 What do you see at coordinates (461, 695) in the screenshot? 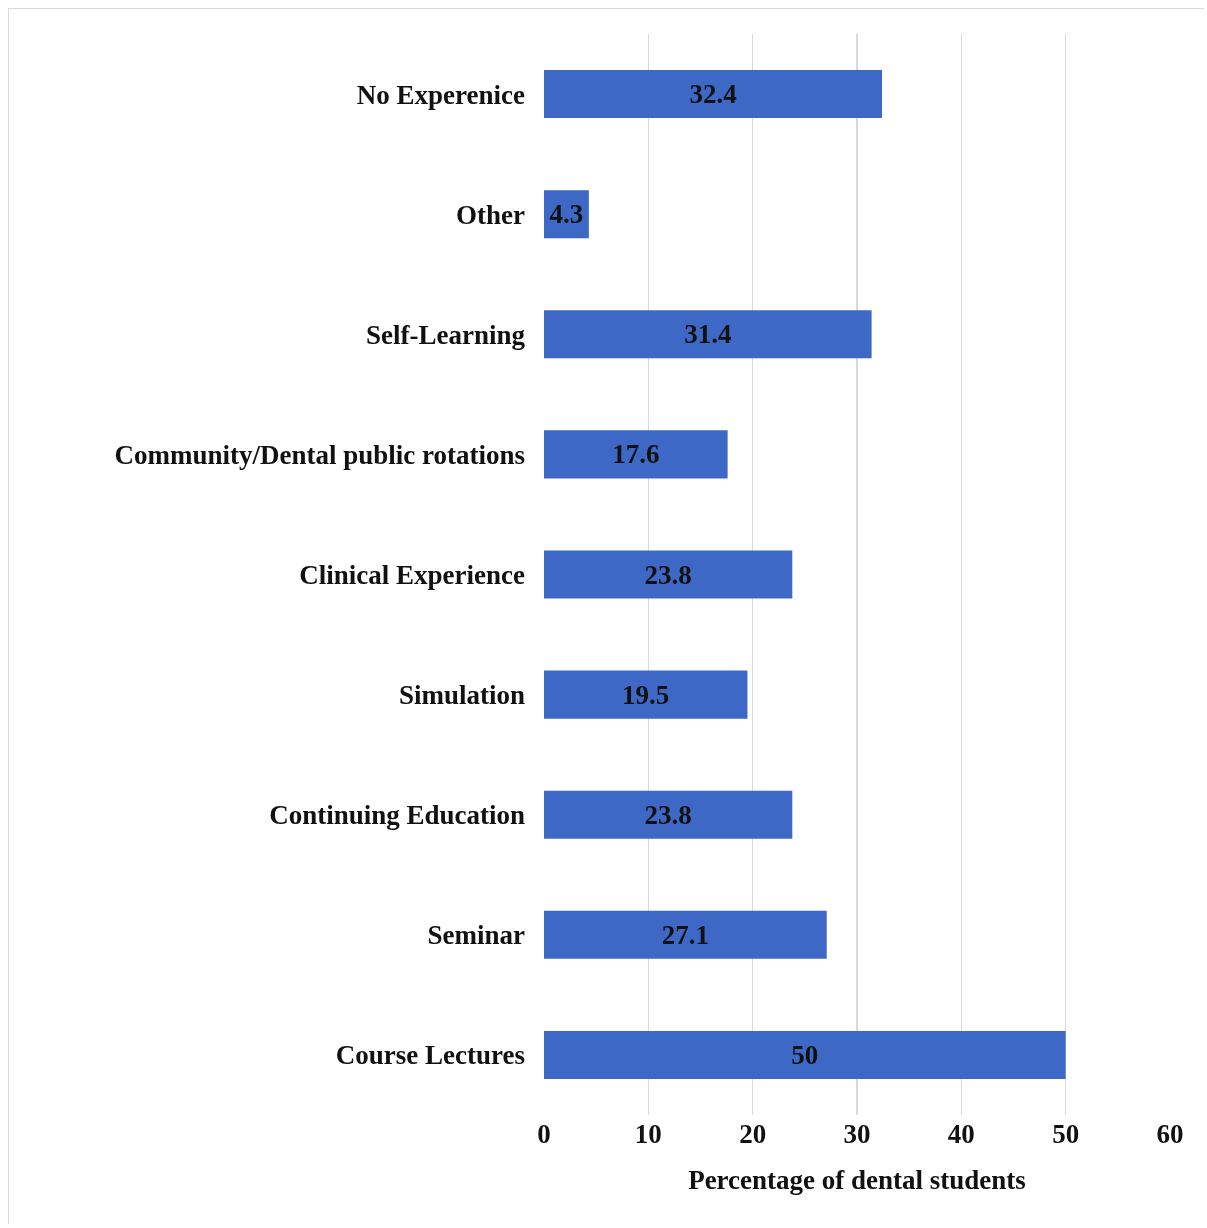
I see `y-tick-label: Simulation` at bounding box center [461, 695].